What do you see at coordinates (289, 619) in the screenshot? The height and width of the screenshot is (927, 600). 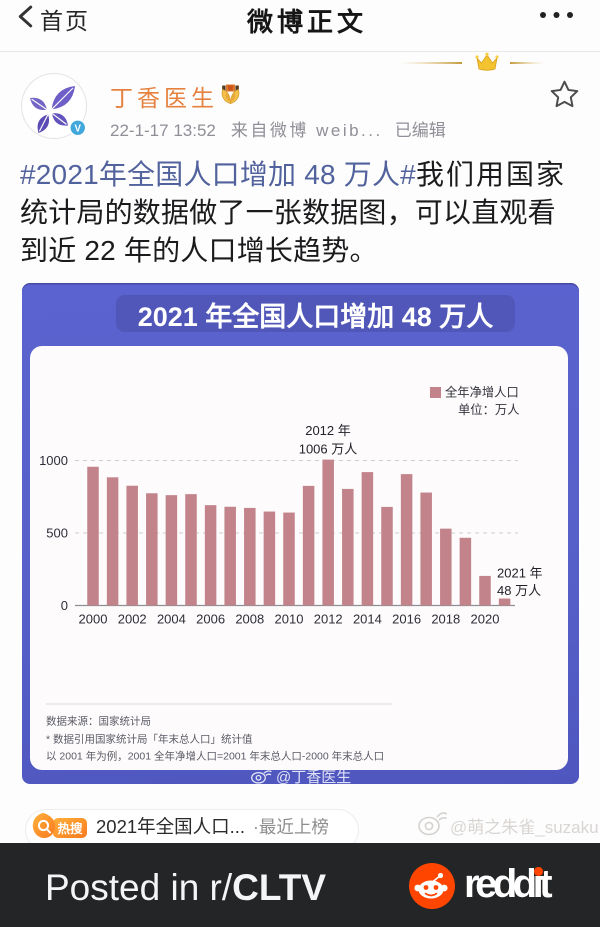 I see `svg-text: 2010` at bounding box center [289, 619].